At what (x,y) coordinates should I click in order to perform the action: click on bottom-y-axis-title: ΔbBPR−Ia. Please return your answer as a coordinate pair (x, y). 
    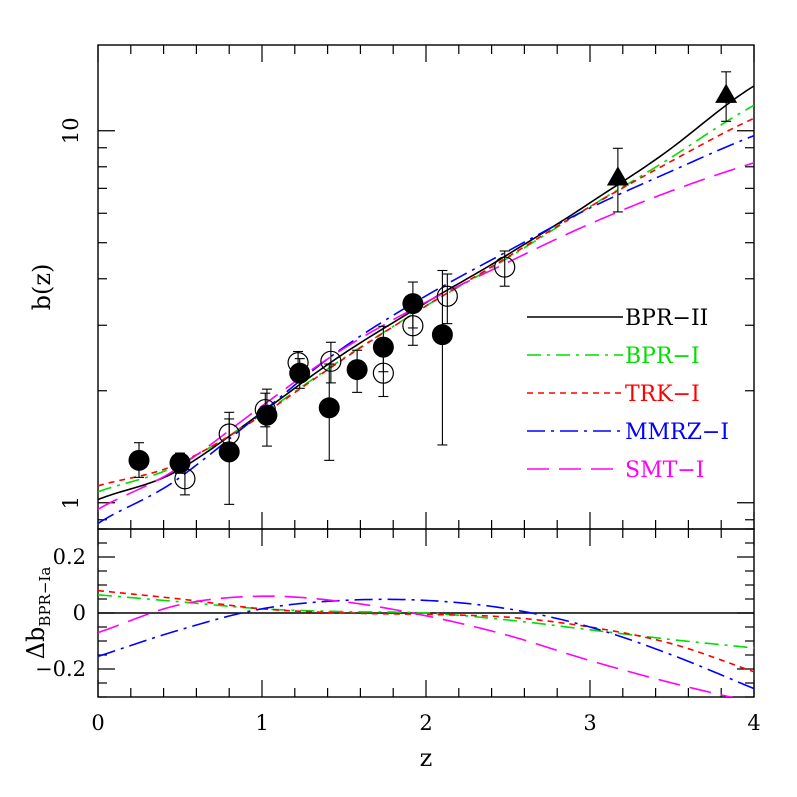
    Looking at the image, I should click on (38, 613).